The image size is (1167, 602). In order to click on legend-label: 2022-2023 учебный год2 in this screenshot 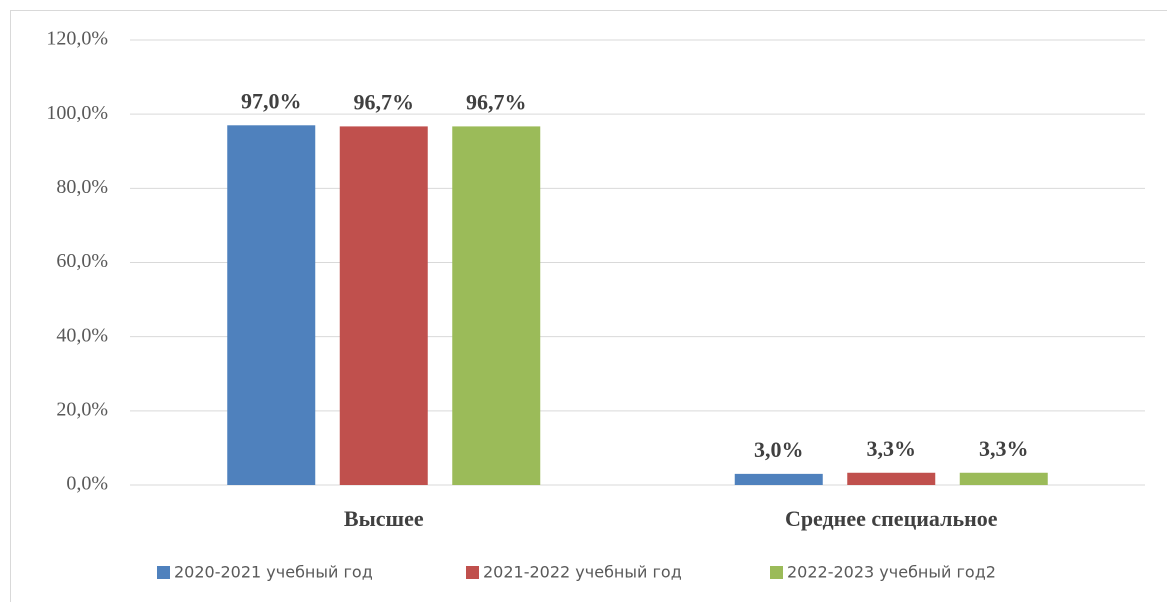, I will do `click(891, 572)`.